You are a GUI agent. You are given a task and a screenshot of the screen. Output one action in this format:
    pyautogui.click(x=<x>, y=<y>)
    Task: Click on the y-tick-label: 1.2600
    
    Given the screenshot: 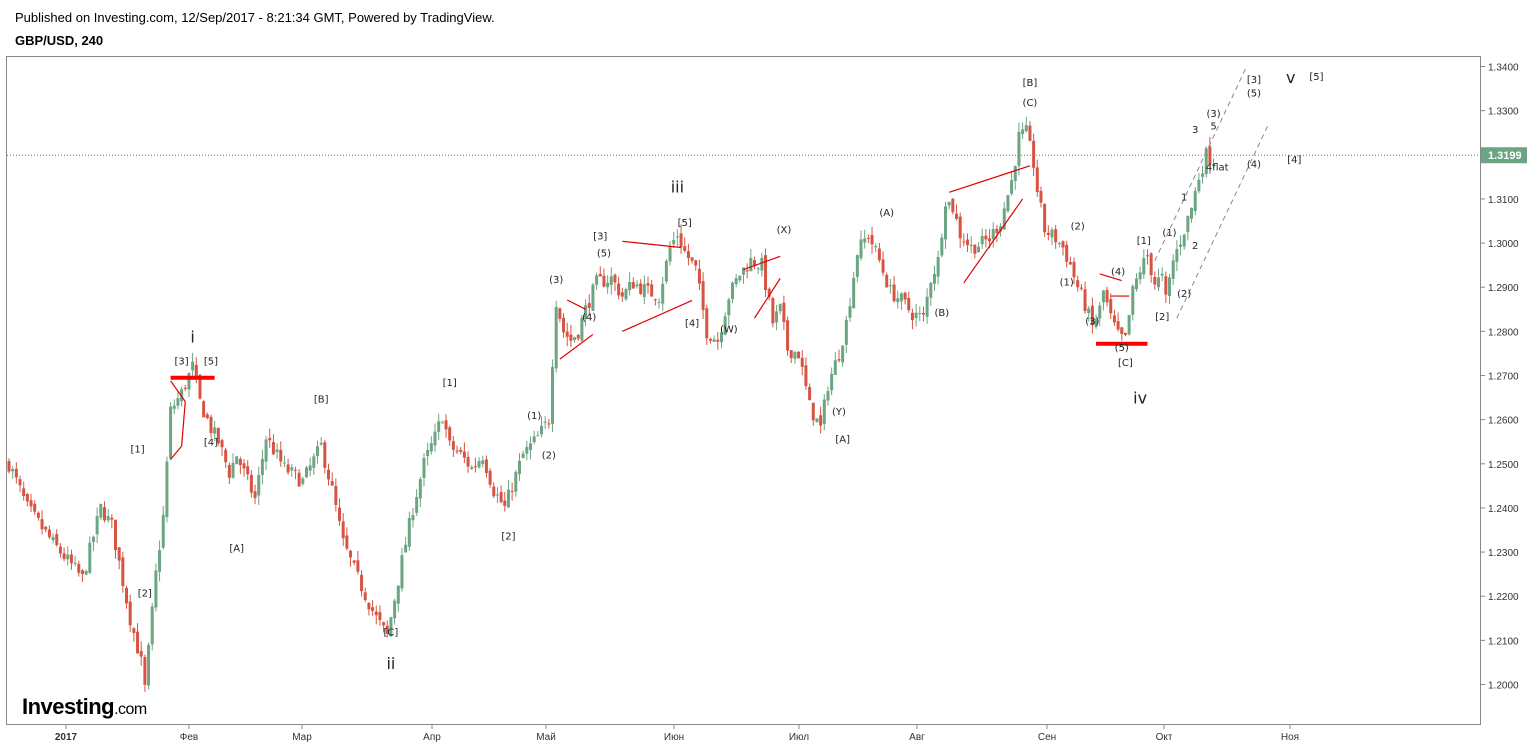 What is the action you would take?
    pyautogui.click(x=1503, y=421)
    